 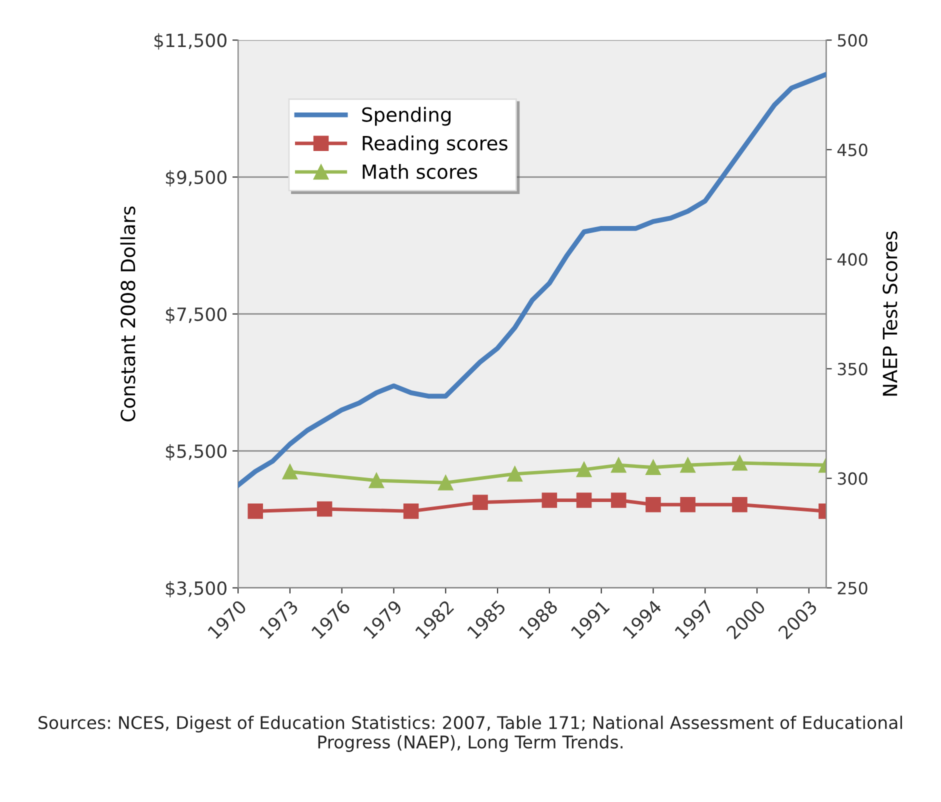 What do you see at coordinates (128, 314) in the screenshot?
I see `y-axis-title: Constant 2008 Dollars` at bounding box center [128, 314].